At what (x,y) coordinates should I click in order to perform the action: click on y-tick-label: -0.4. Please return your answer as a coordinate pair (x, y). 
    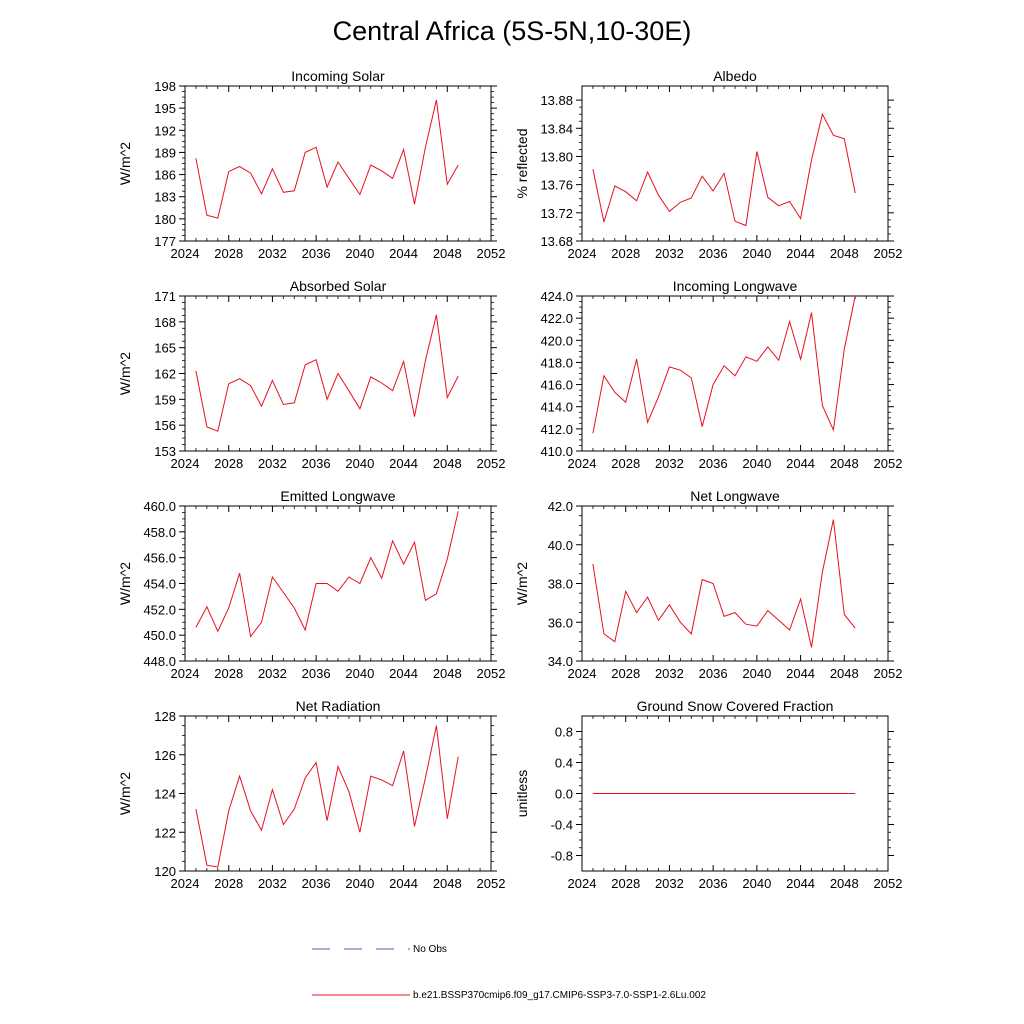
    Looking at the image, I should click on (562, 825).